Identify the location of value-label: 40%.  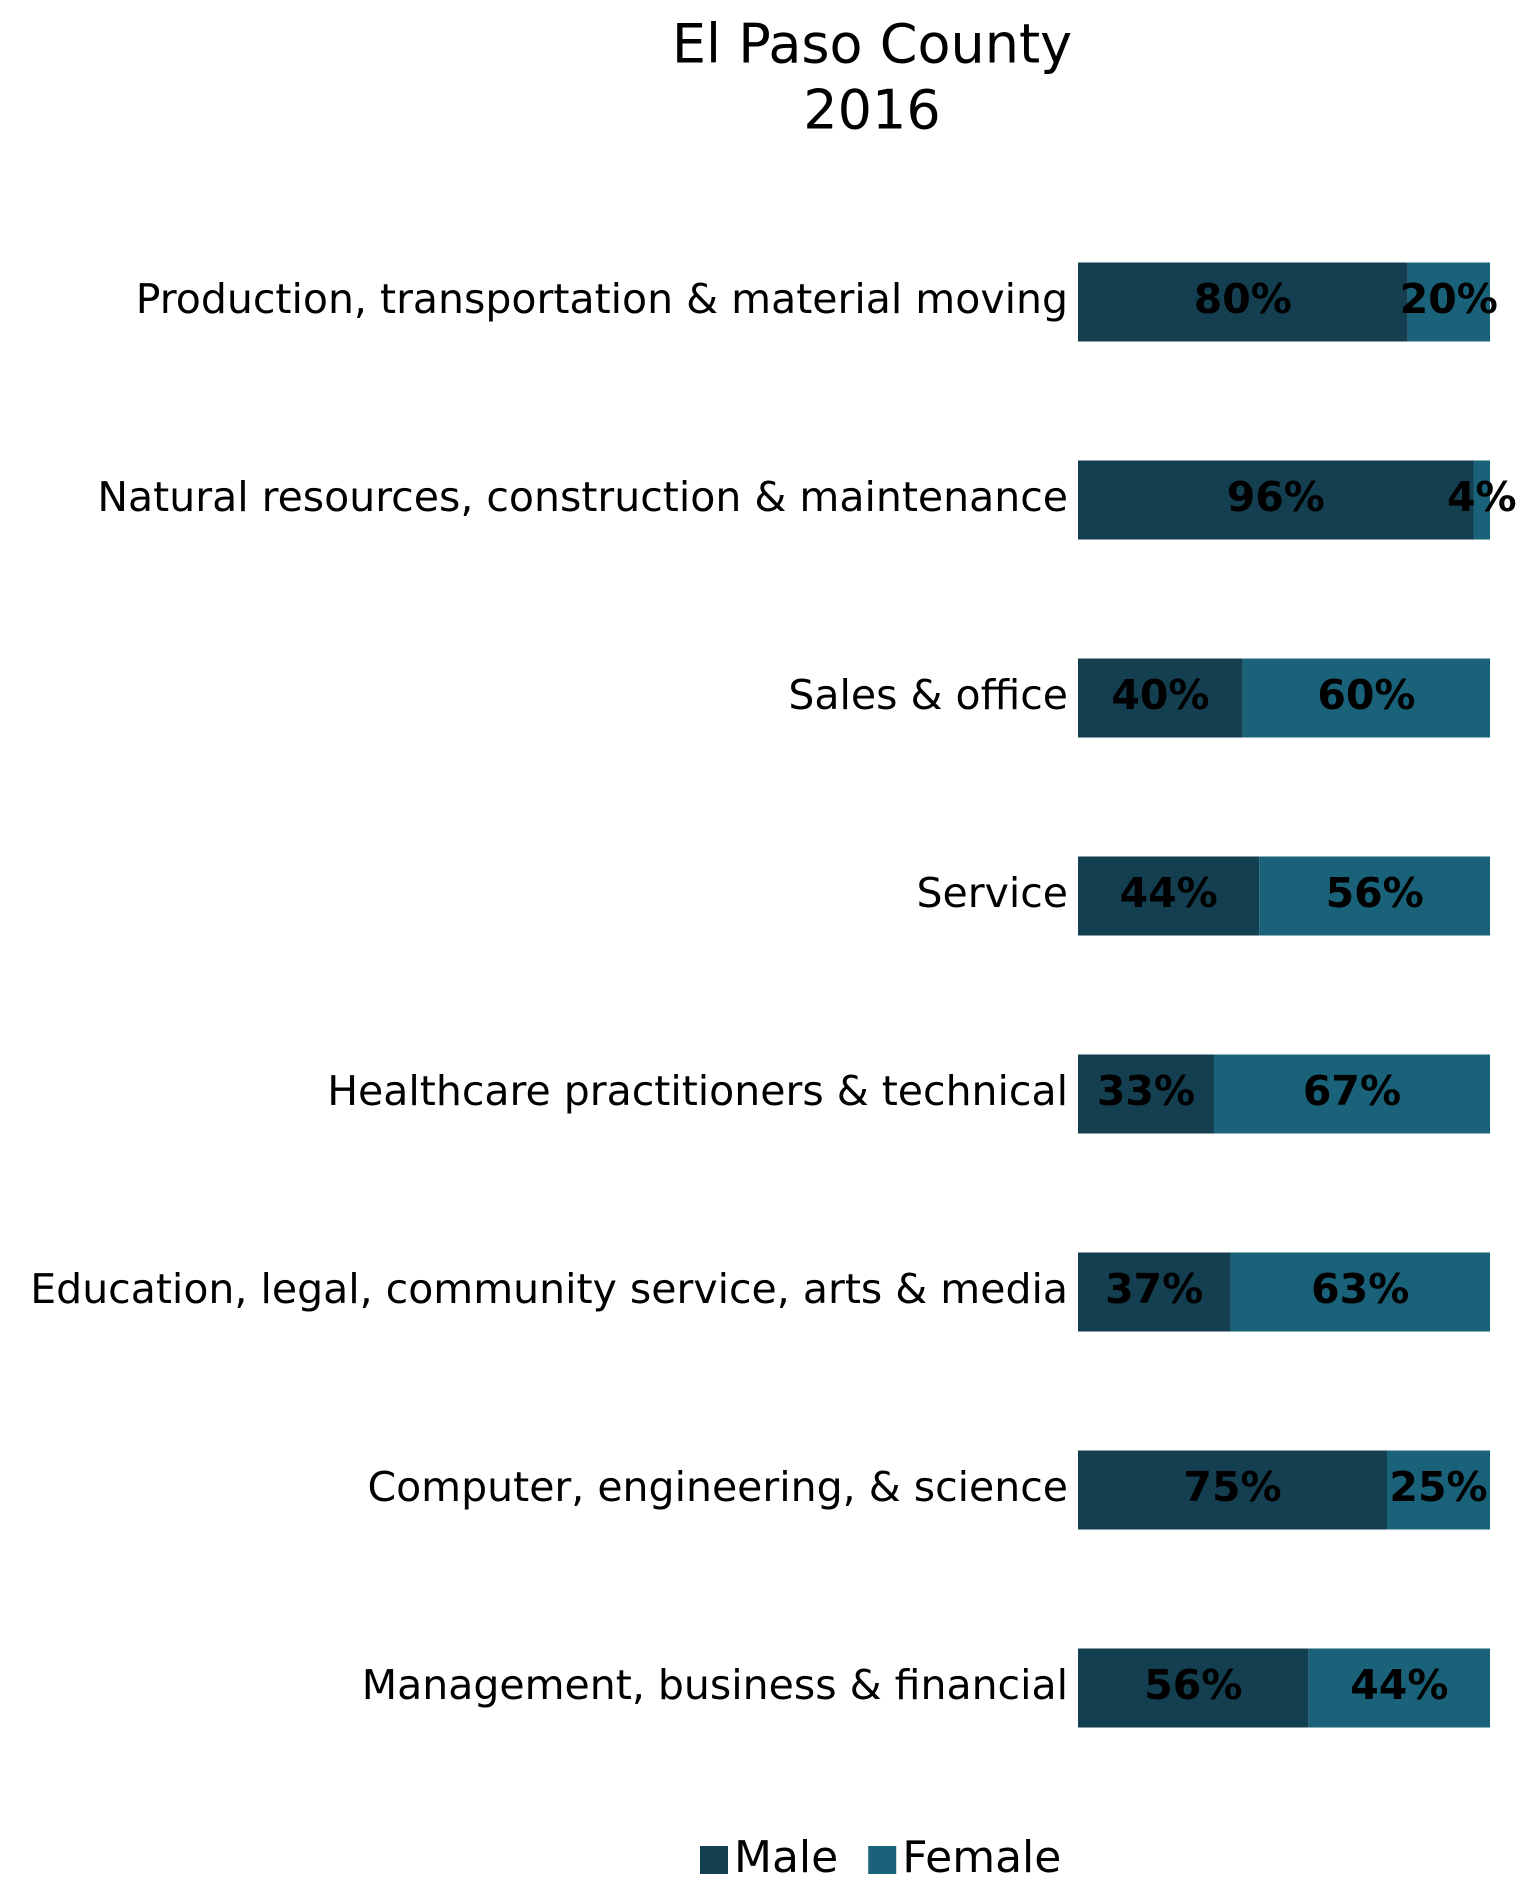
(1160, 695).